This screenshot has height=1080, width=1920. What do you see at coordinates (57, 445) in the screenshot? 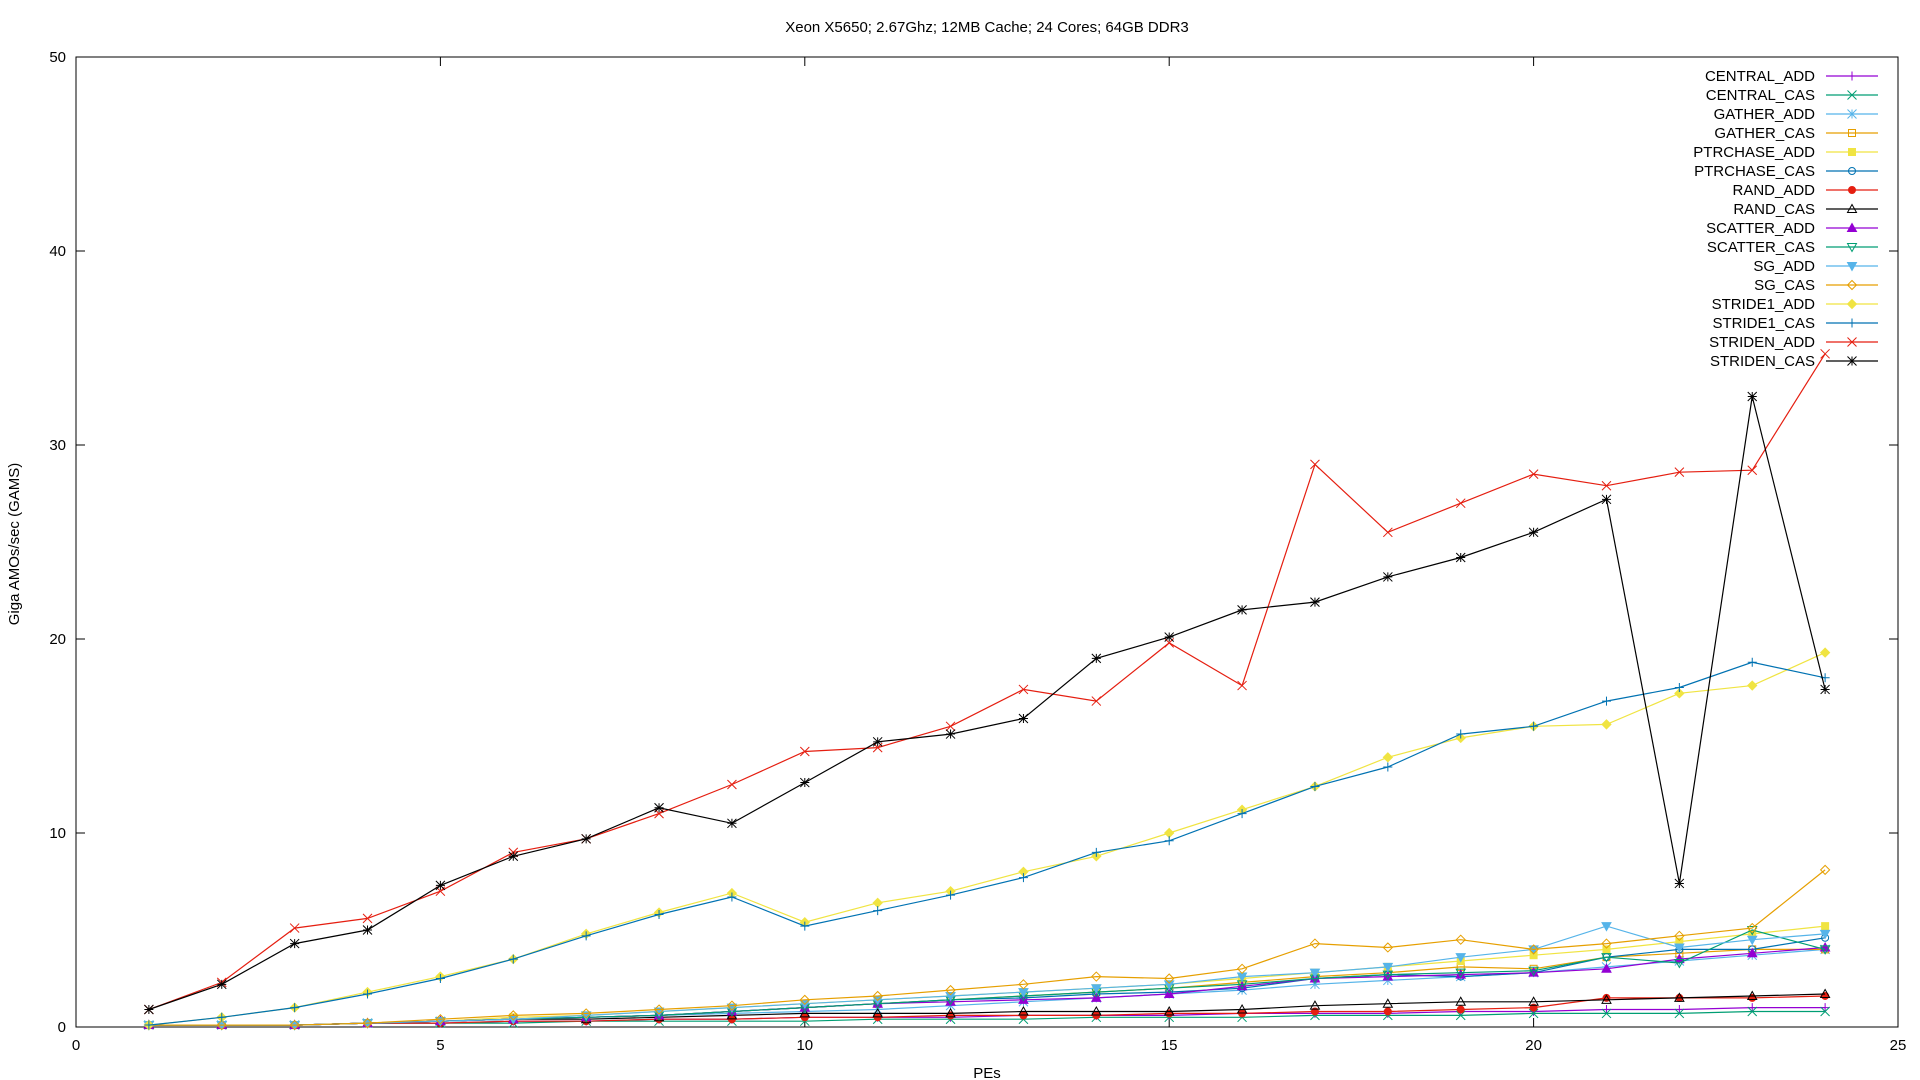
I see `y-tick-label: 30` at bounding box center [57, 445].